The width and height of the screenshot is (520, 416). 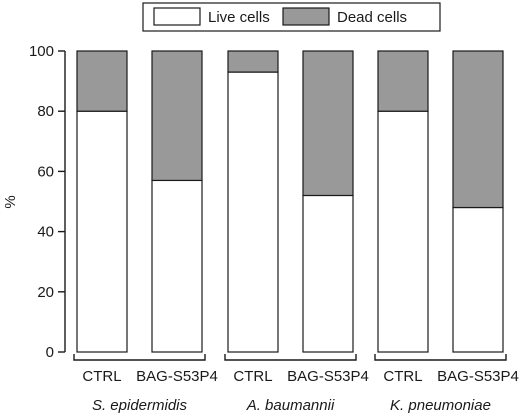 What do you see at coordinates (440, 405) in the screenshot?
I see `group-label: K. pneumoniae` at bounding box center [440, 405].